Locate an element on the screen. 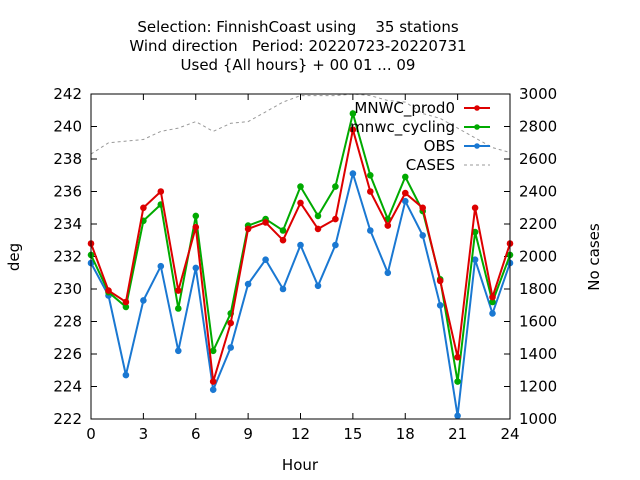  x-tick-label: 6 is located at coordinates (196, 434).